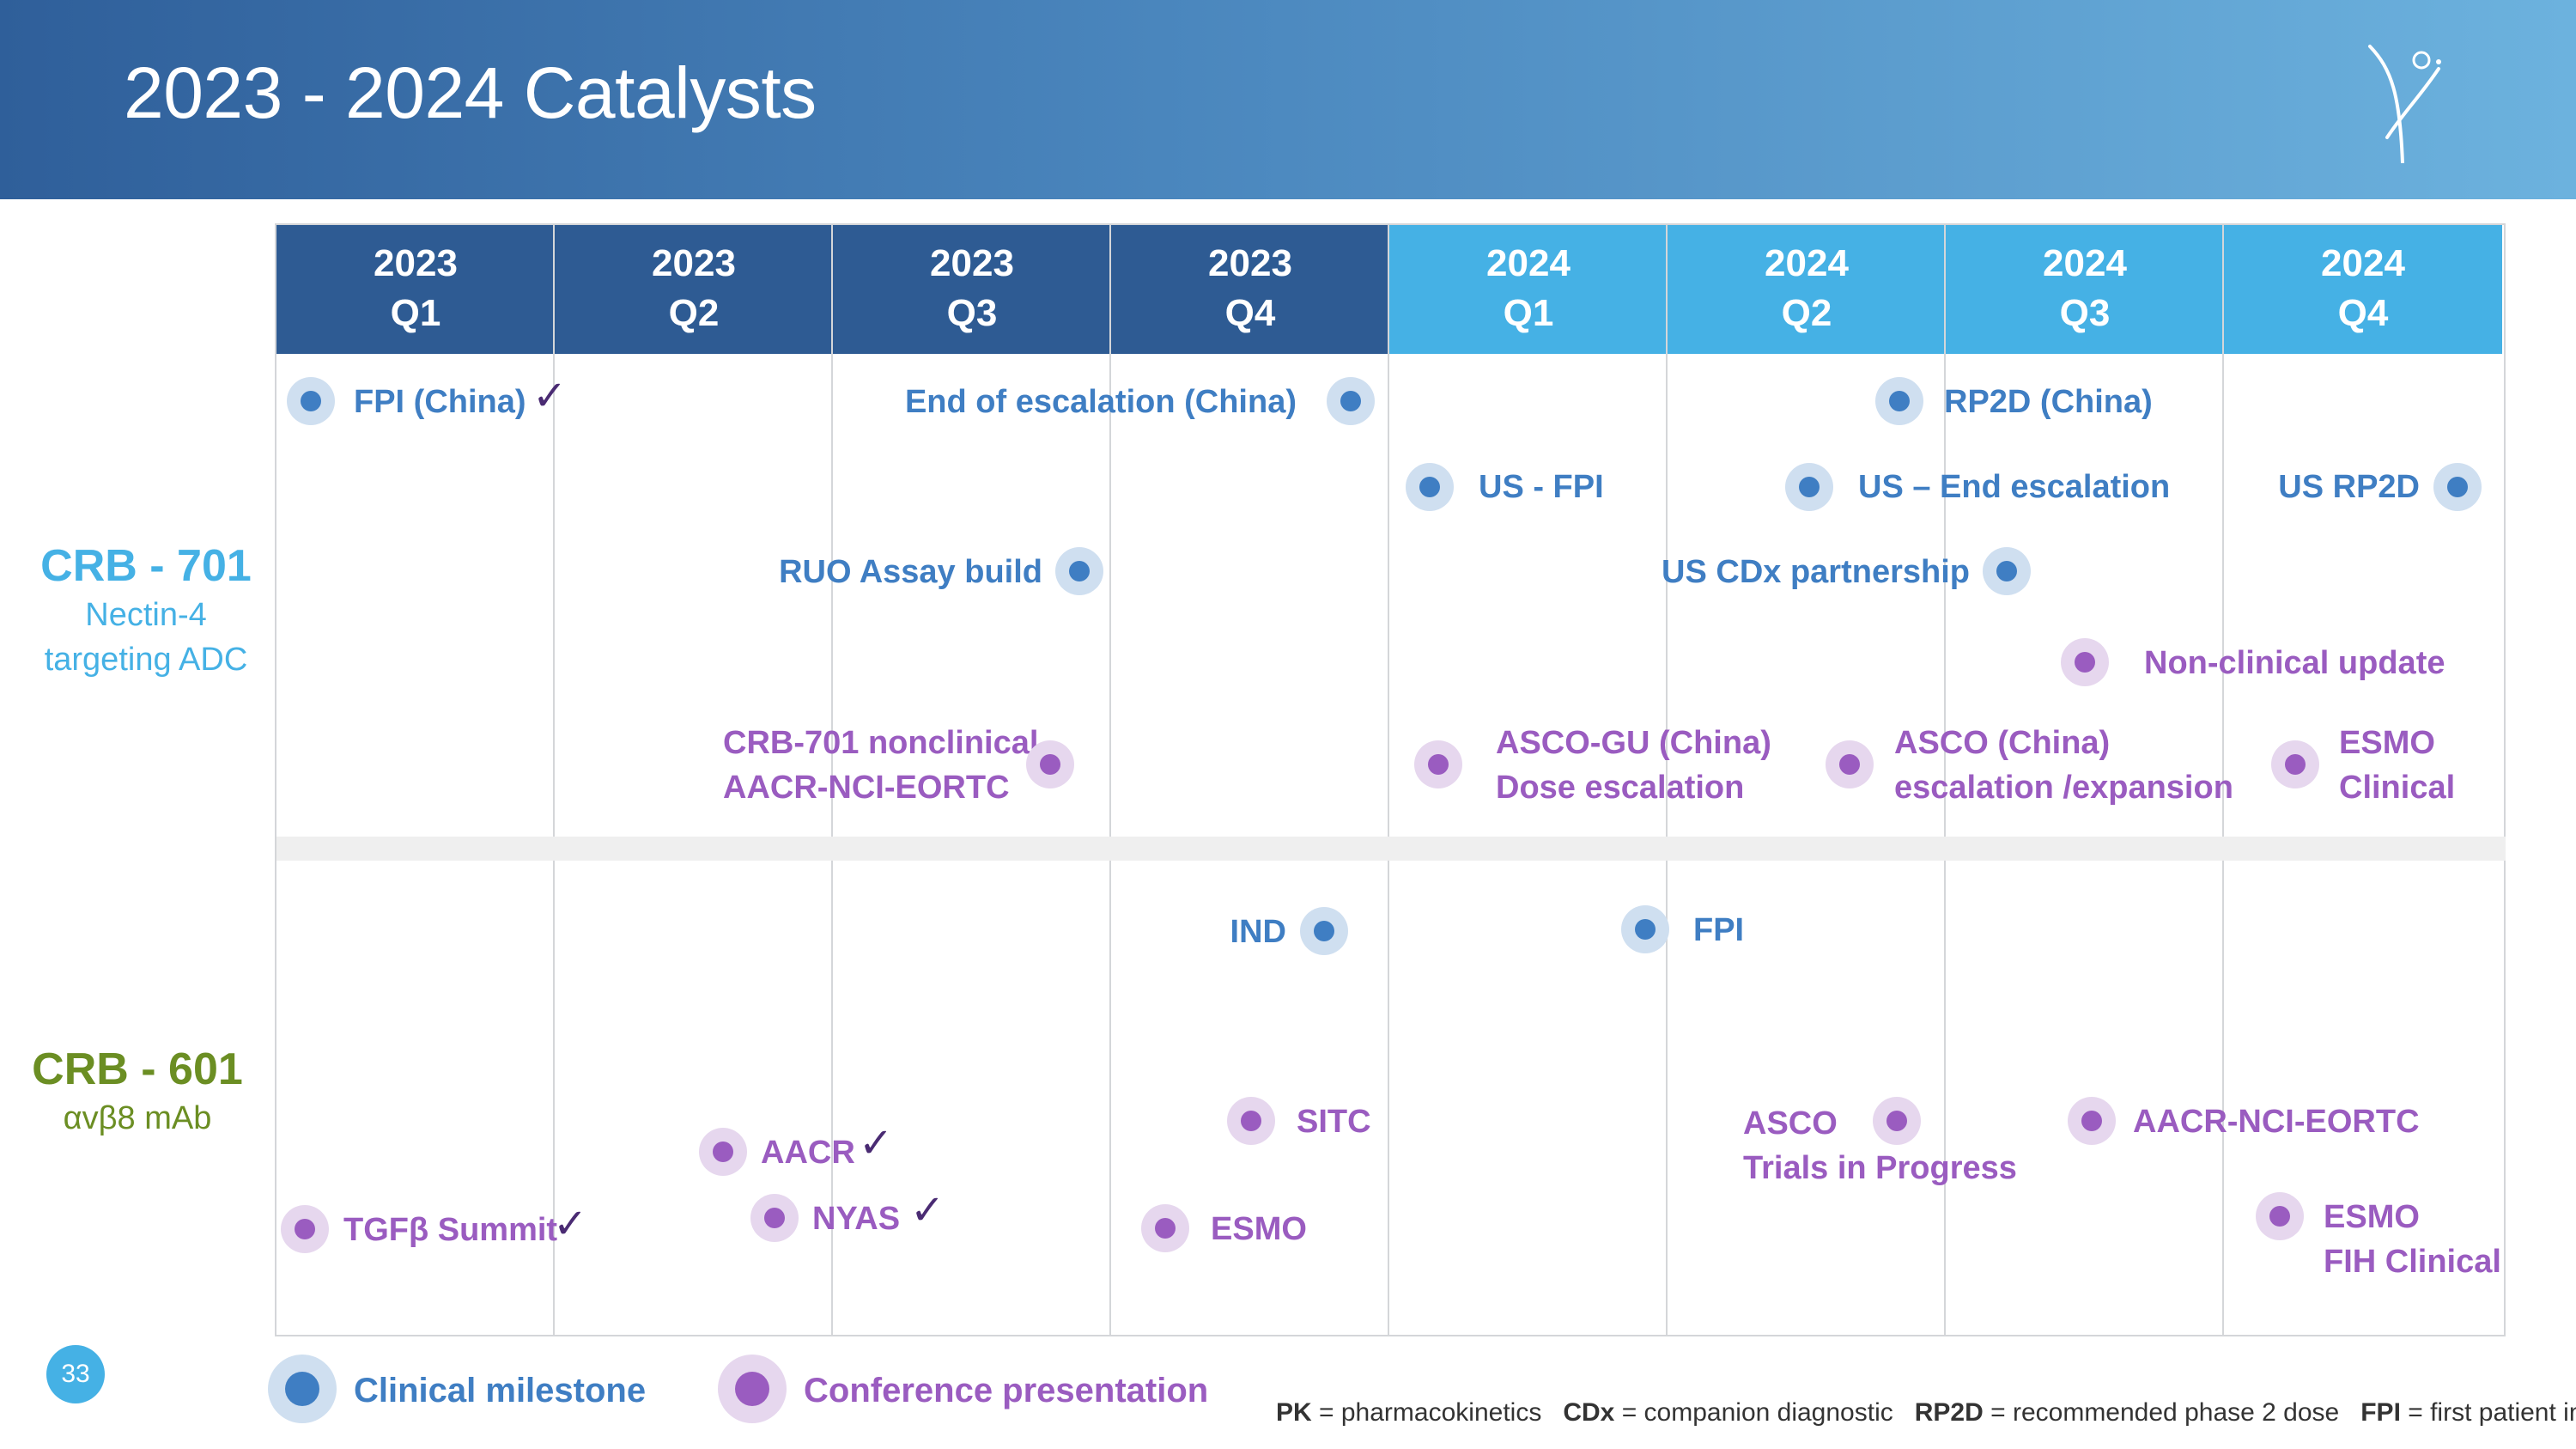 The width and height of the screenshot is (2576, 1449). I want to click on quarter-header: 2023 Q2, so click(694, 288).